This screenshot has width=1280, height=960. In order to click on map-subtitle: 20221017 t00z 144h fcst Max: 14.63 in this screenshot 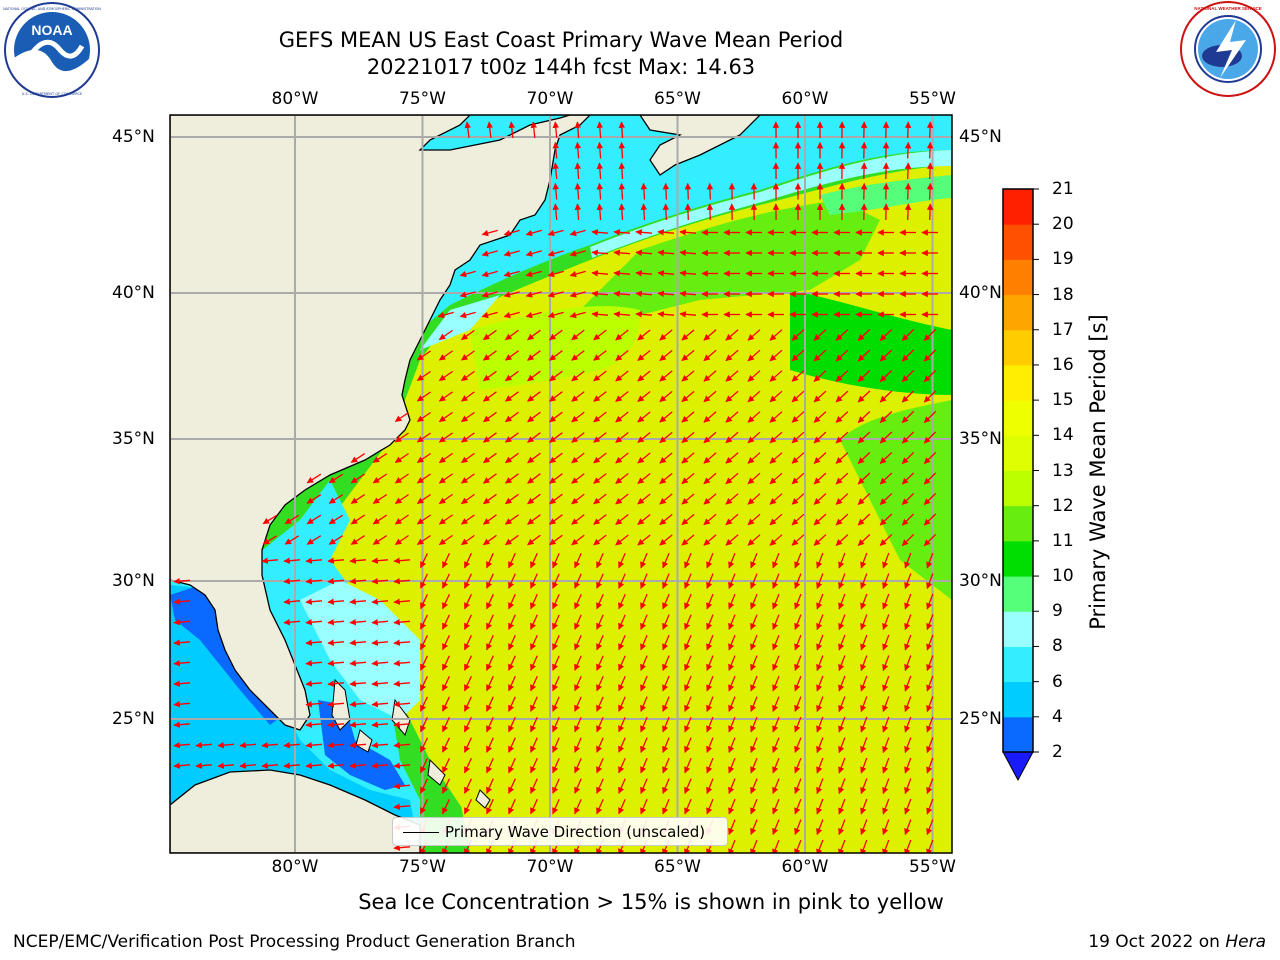, I will do `click(561, 67)`.